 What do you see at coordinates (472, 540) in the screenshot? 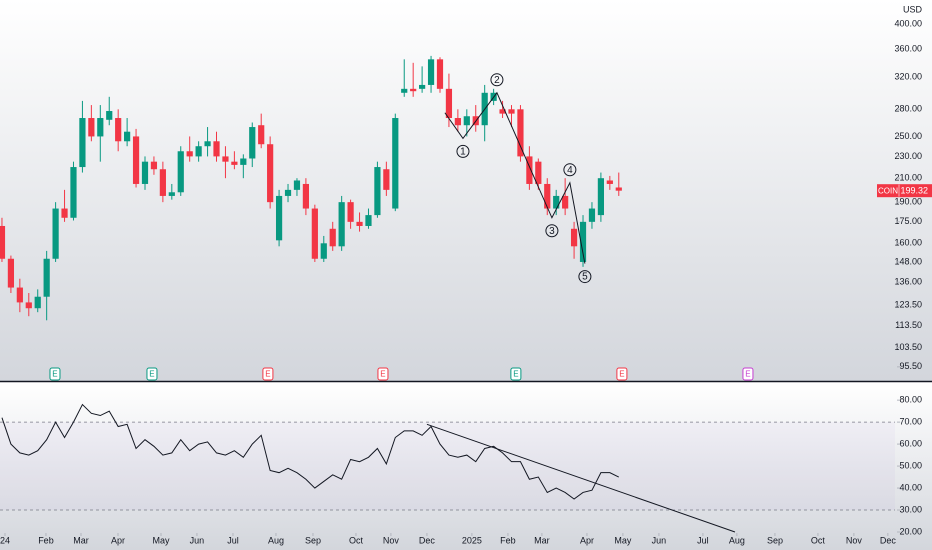
I see `x-tick-label: 2025` at bounding box center [472, 540].